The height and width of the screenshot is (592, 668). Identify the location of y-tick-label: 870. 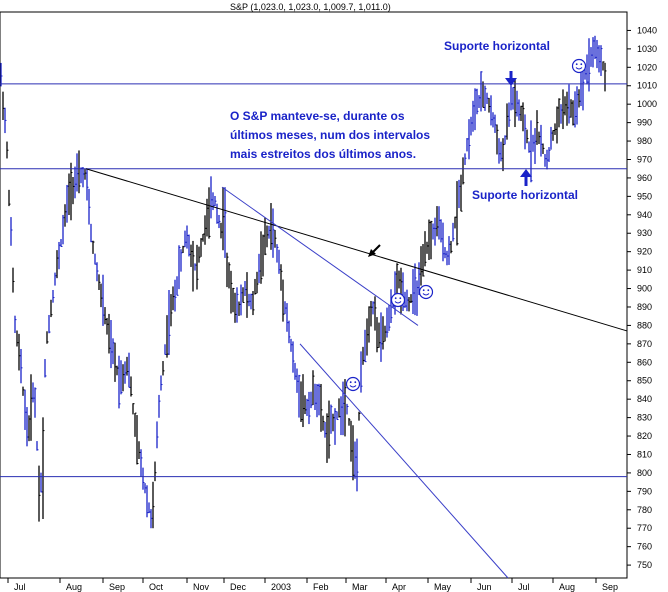
(644, 344).